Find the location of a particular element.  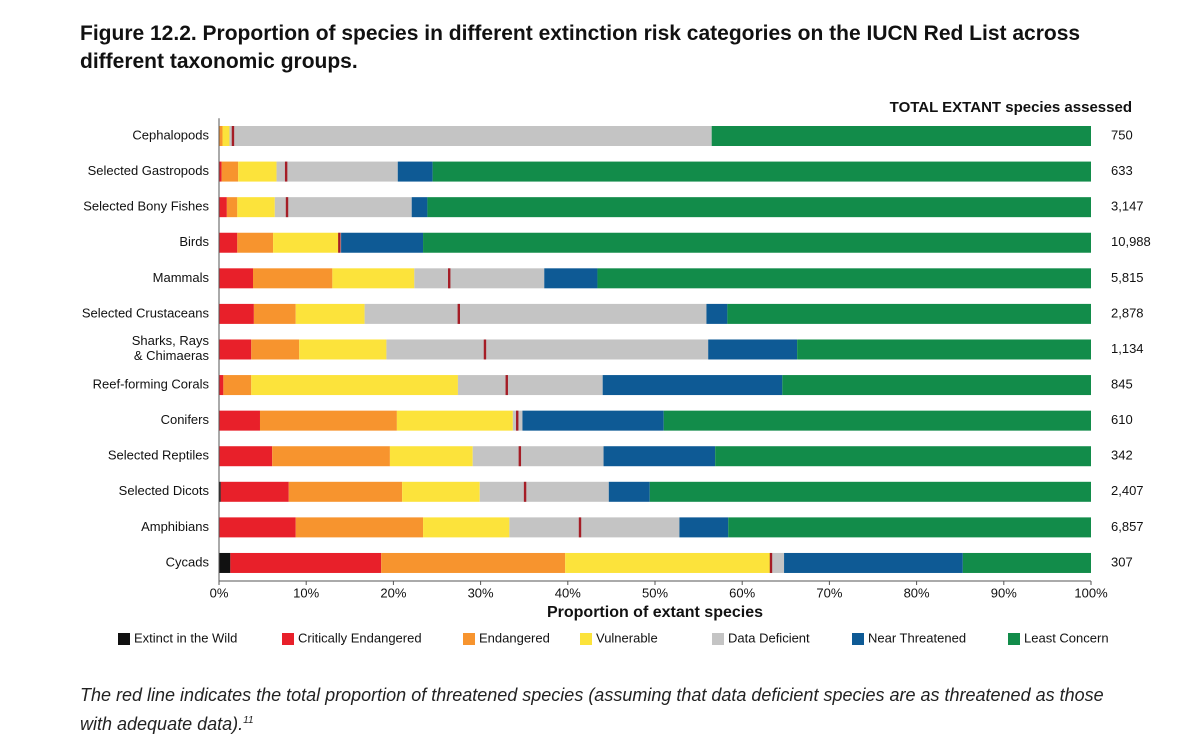

y-tick-label: Mammals is located at coordinates (181, 277).